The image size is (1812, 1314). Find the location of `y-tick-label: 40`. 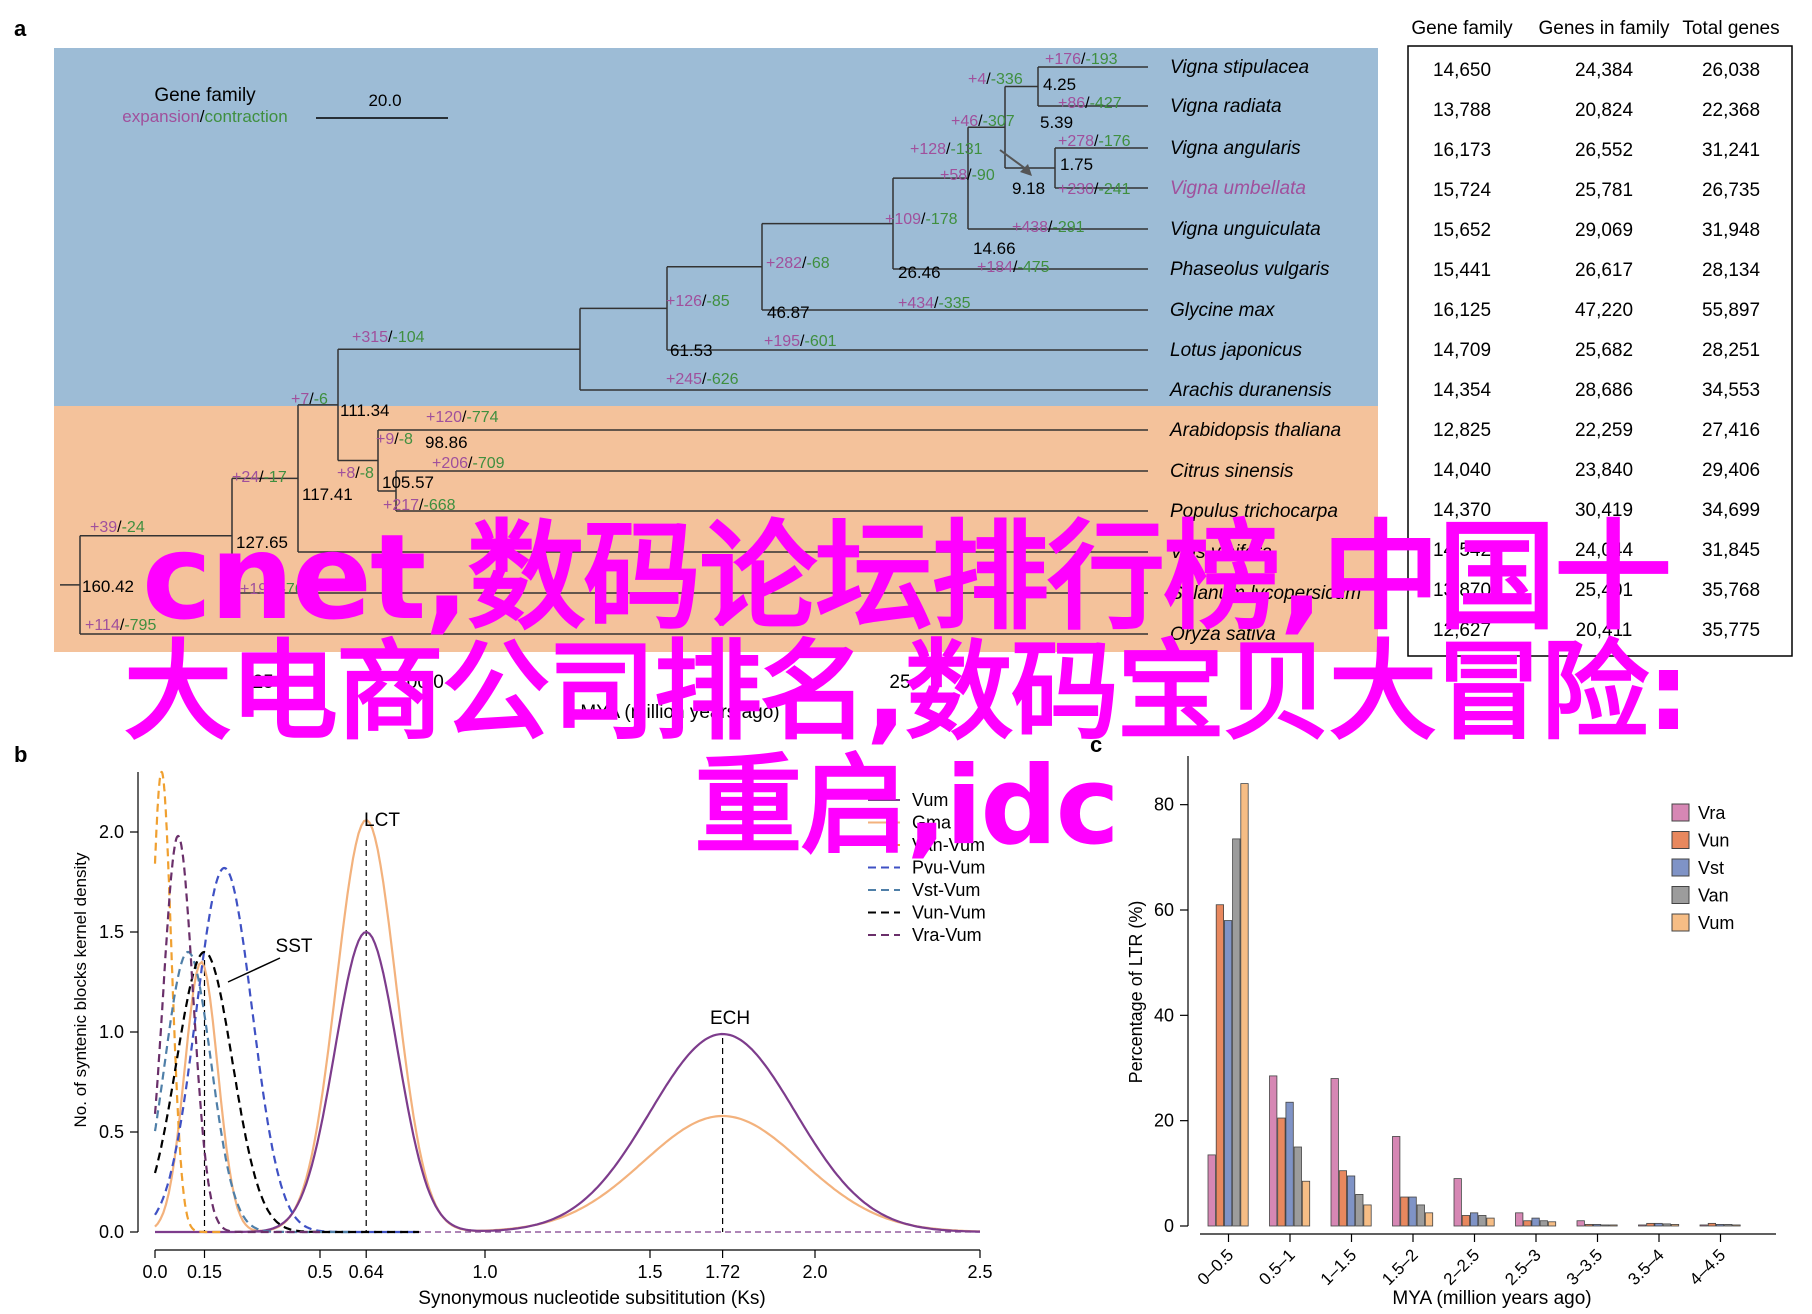

y-tick-label: 40 is located at coordinates (1164, 1015).